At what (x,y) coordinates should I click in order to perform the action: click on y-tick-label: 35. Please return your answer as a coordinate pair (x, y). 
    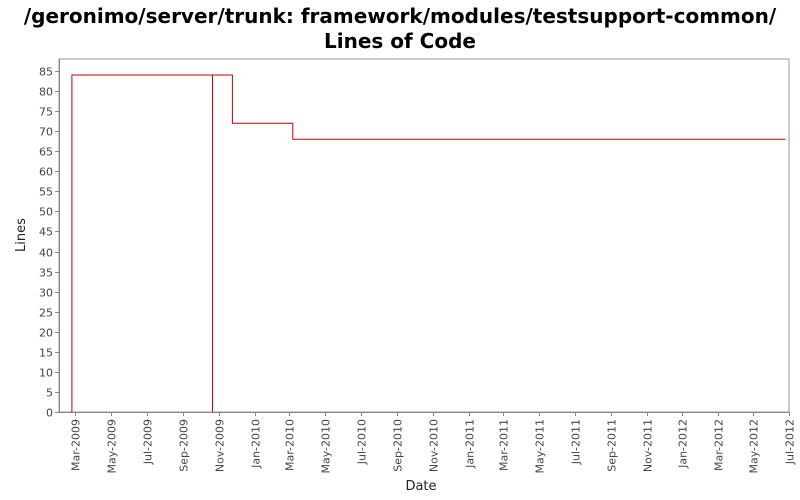
    Looking at the image, I should click on (46, 273).